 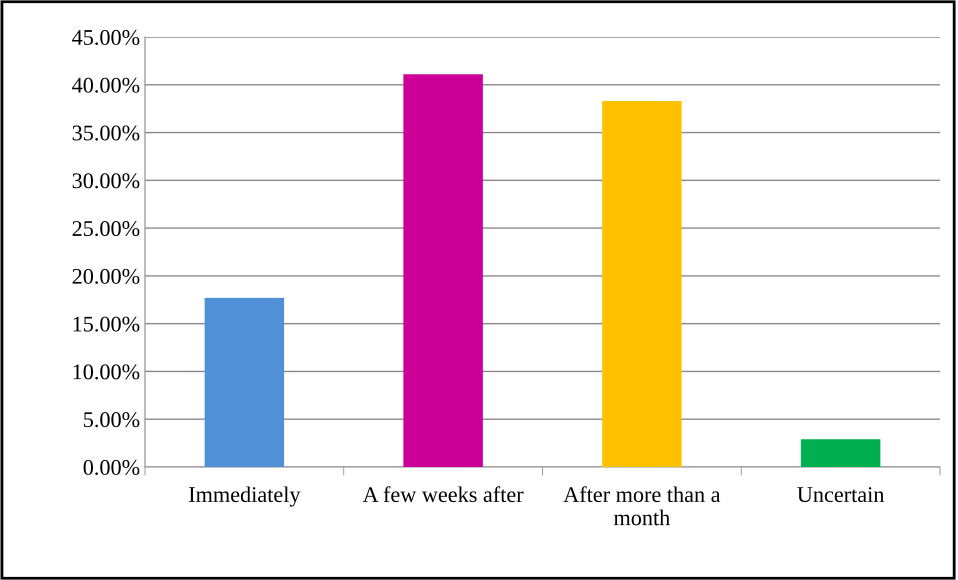 I want to click on y-tick-label: 20.00%, so click(x=106, y=276).